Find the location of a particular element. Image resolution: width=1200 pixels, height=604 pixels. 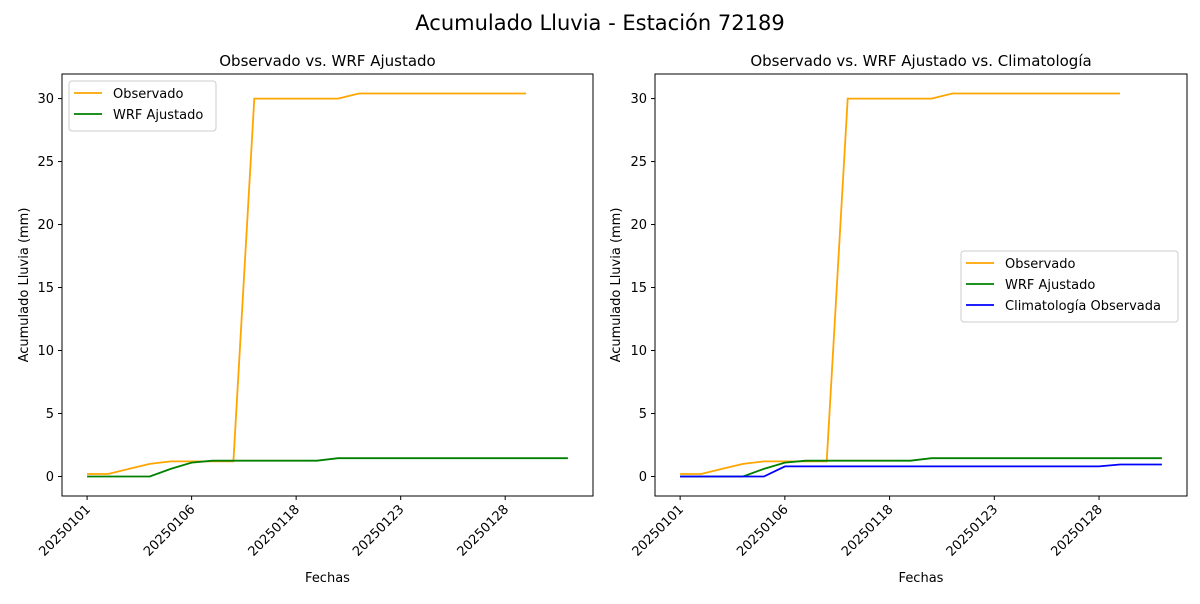

legend: Observado WRF Ajustado is located at coordinates (142, 106).